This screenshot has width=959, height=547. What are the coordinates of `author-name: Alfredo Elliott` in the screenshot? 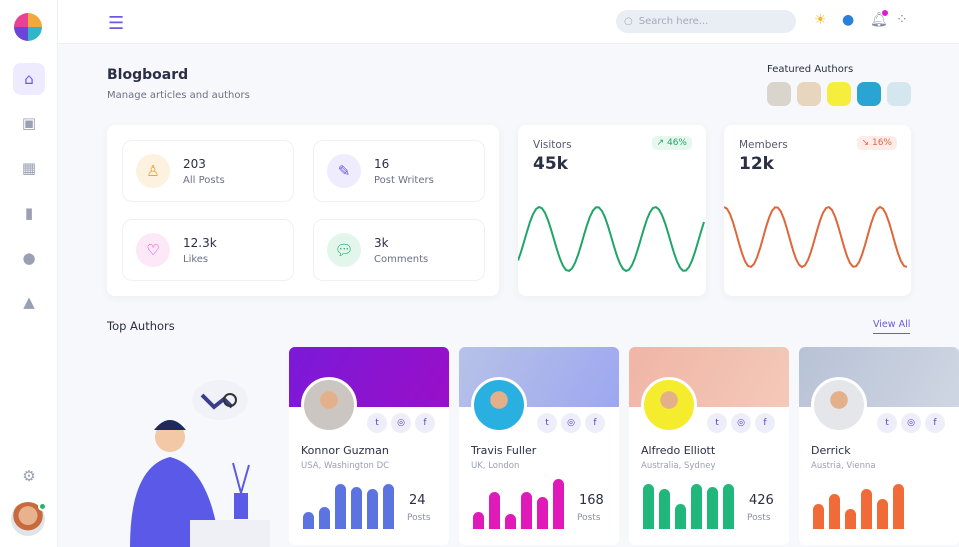 It's located at (678, 450).